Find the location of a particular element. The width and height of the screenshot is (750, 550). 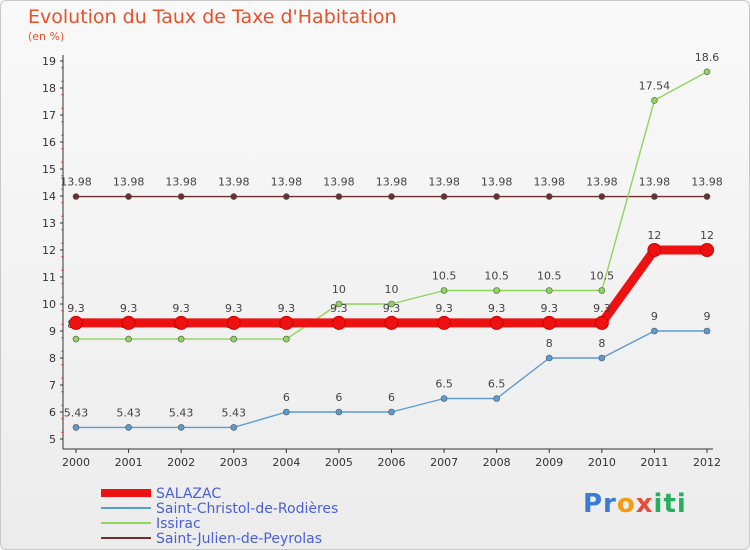

x-tick-label: 2006 is located at coordinates (392, 462).